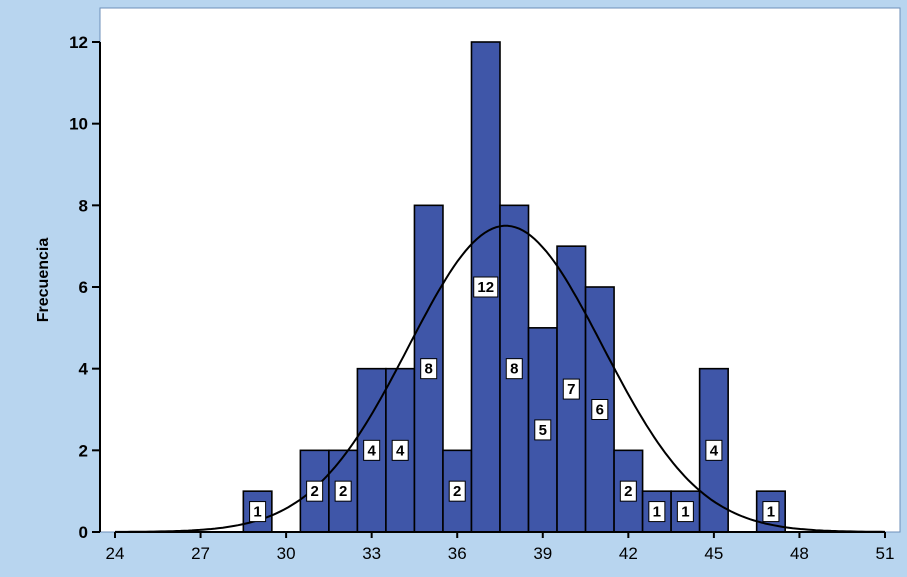 The height and width of the screenshot is (577, 907). Describe the element at coordinates (371, 553) in the screenshot. I see `x-tick-label: 33` at that location.